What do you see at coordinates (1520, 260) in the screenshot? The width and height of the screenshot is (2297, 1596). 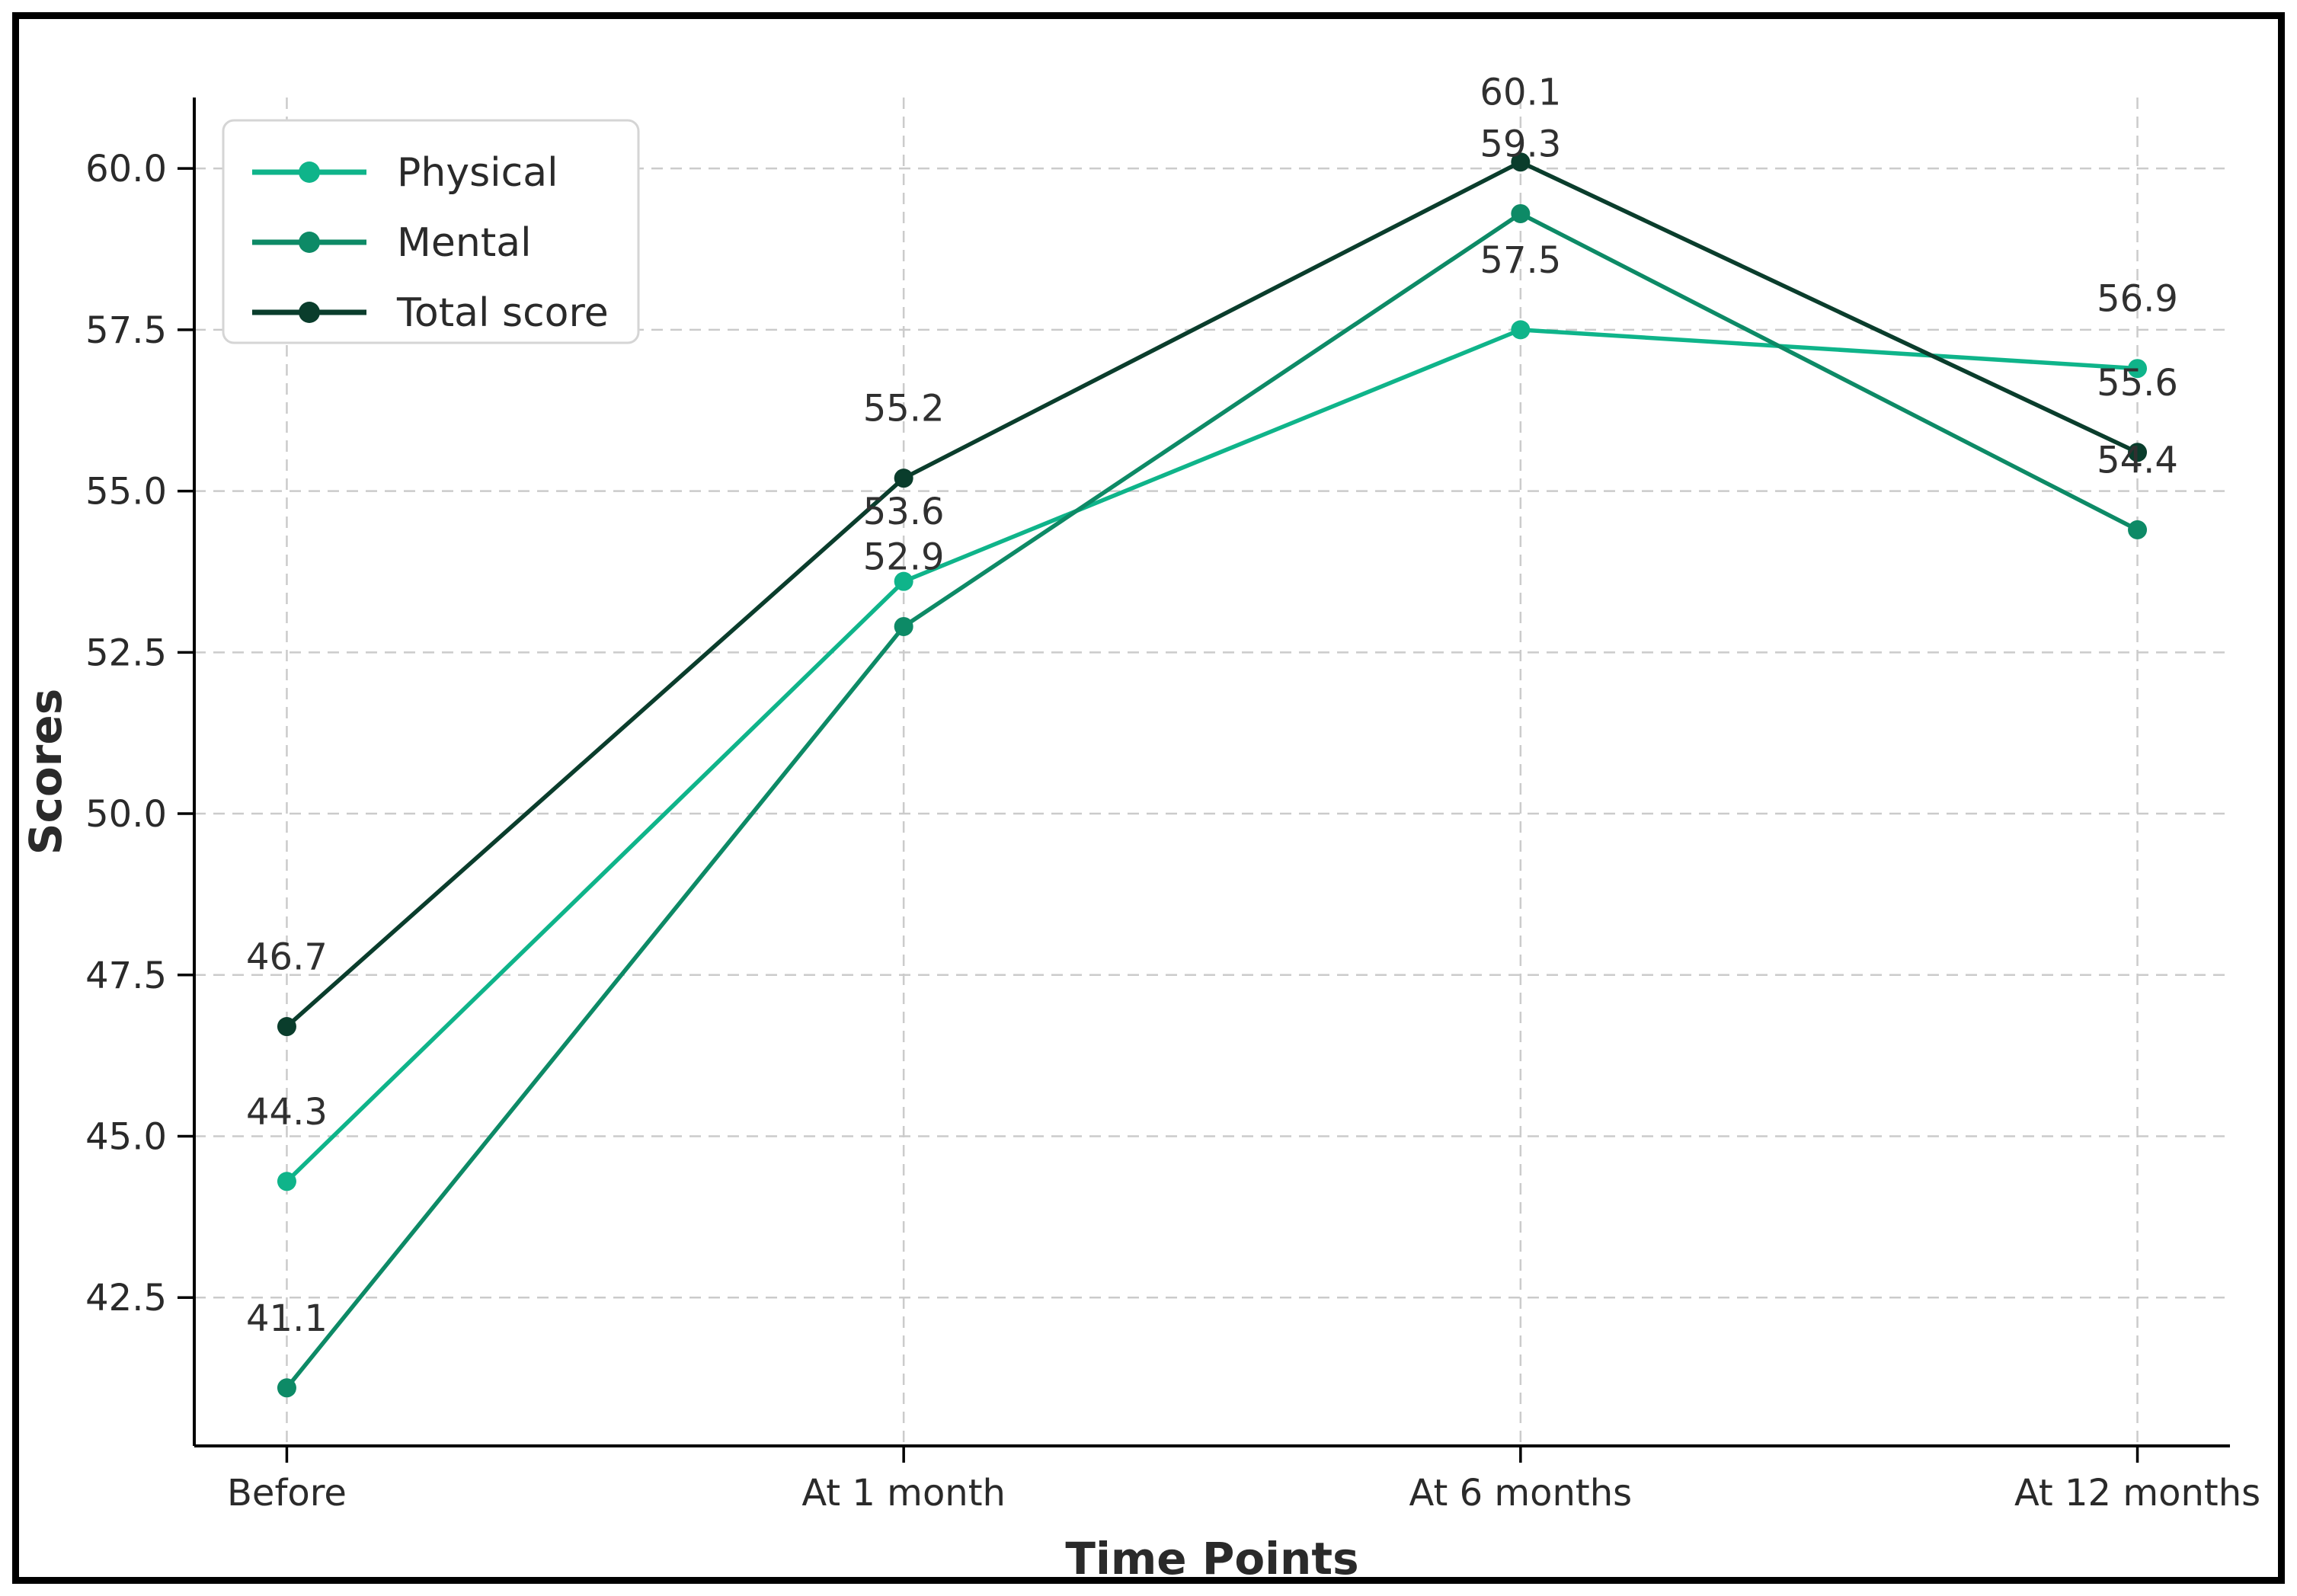 I see `point-label: 57.5` at bounding box center [1520, 260].